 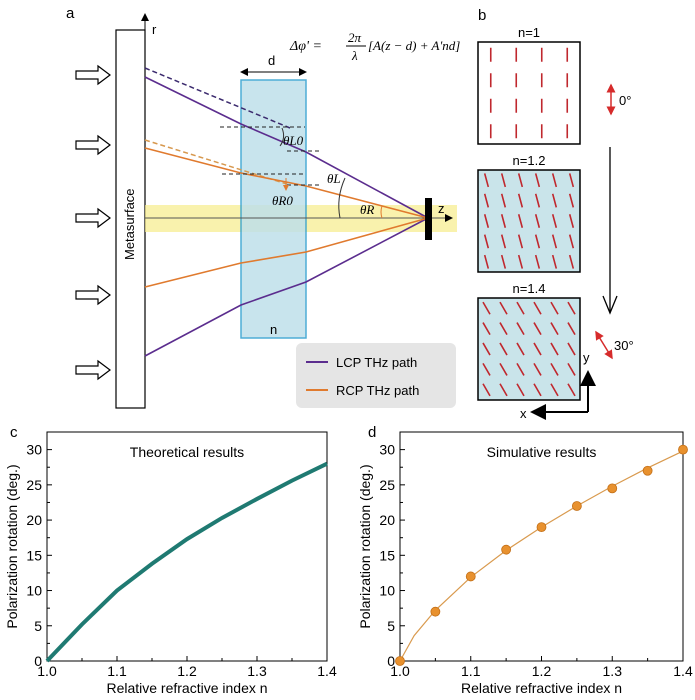 What do you see at coordinates (186, 562) in the screenshot?
I see `theory-curve` at bounding box center [186, 562].